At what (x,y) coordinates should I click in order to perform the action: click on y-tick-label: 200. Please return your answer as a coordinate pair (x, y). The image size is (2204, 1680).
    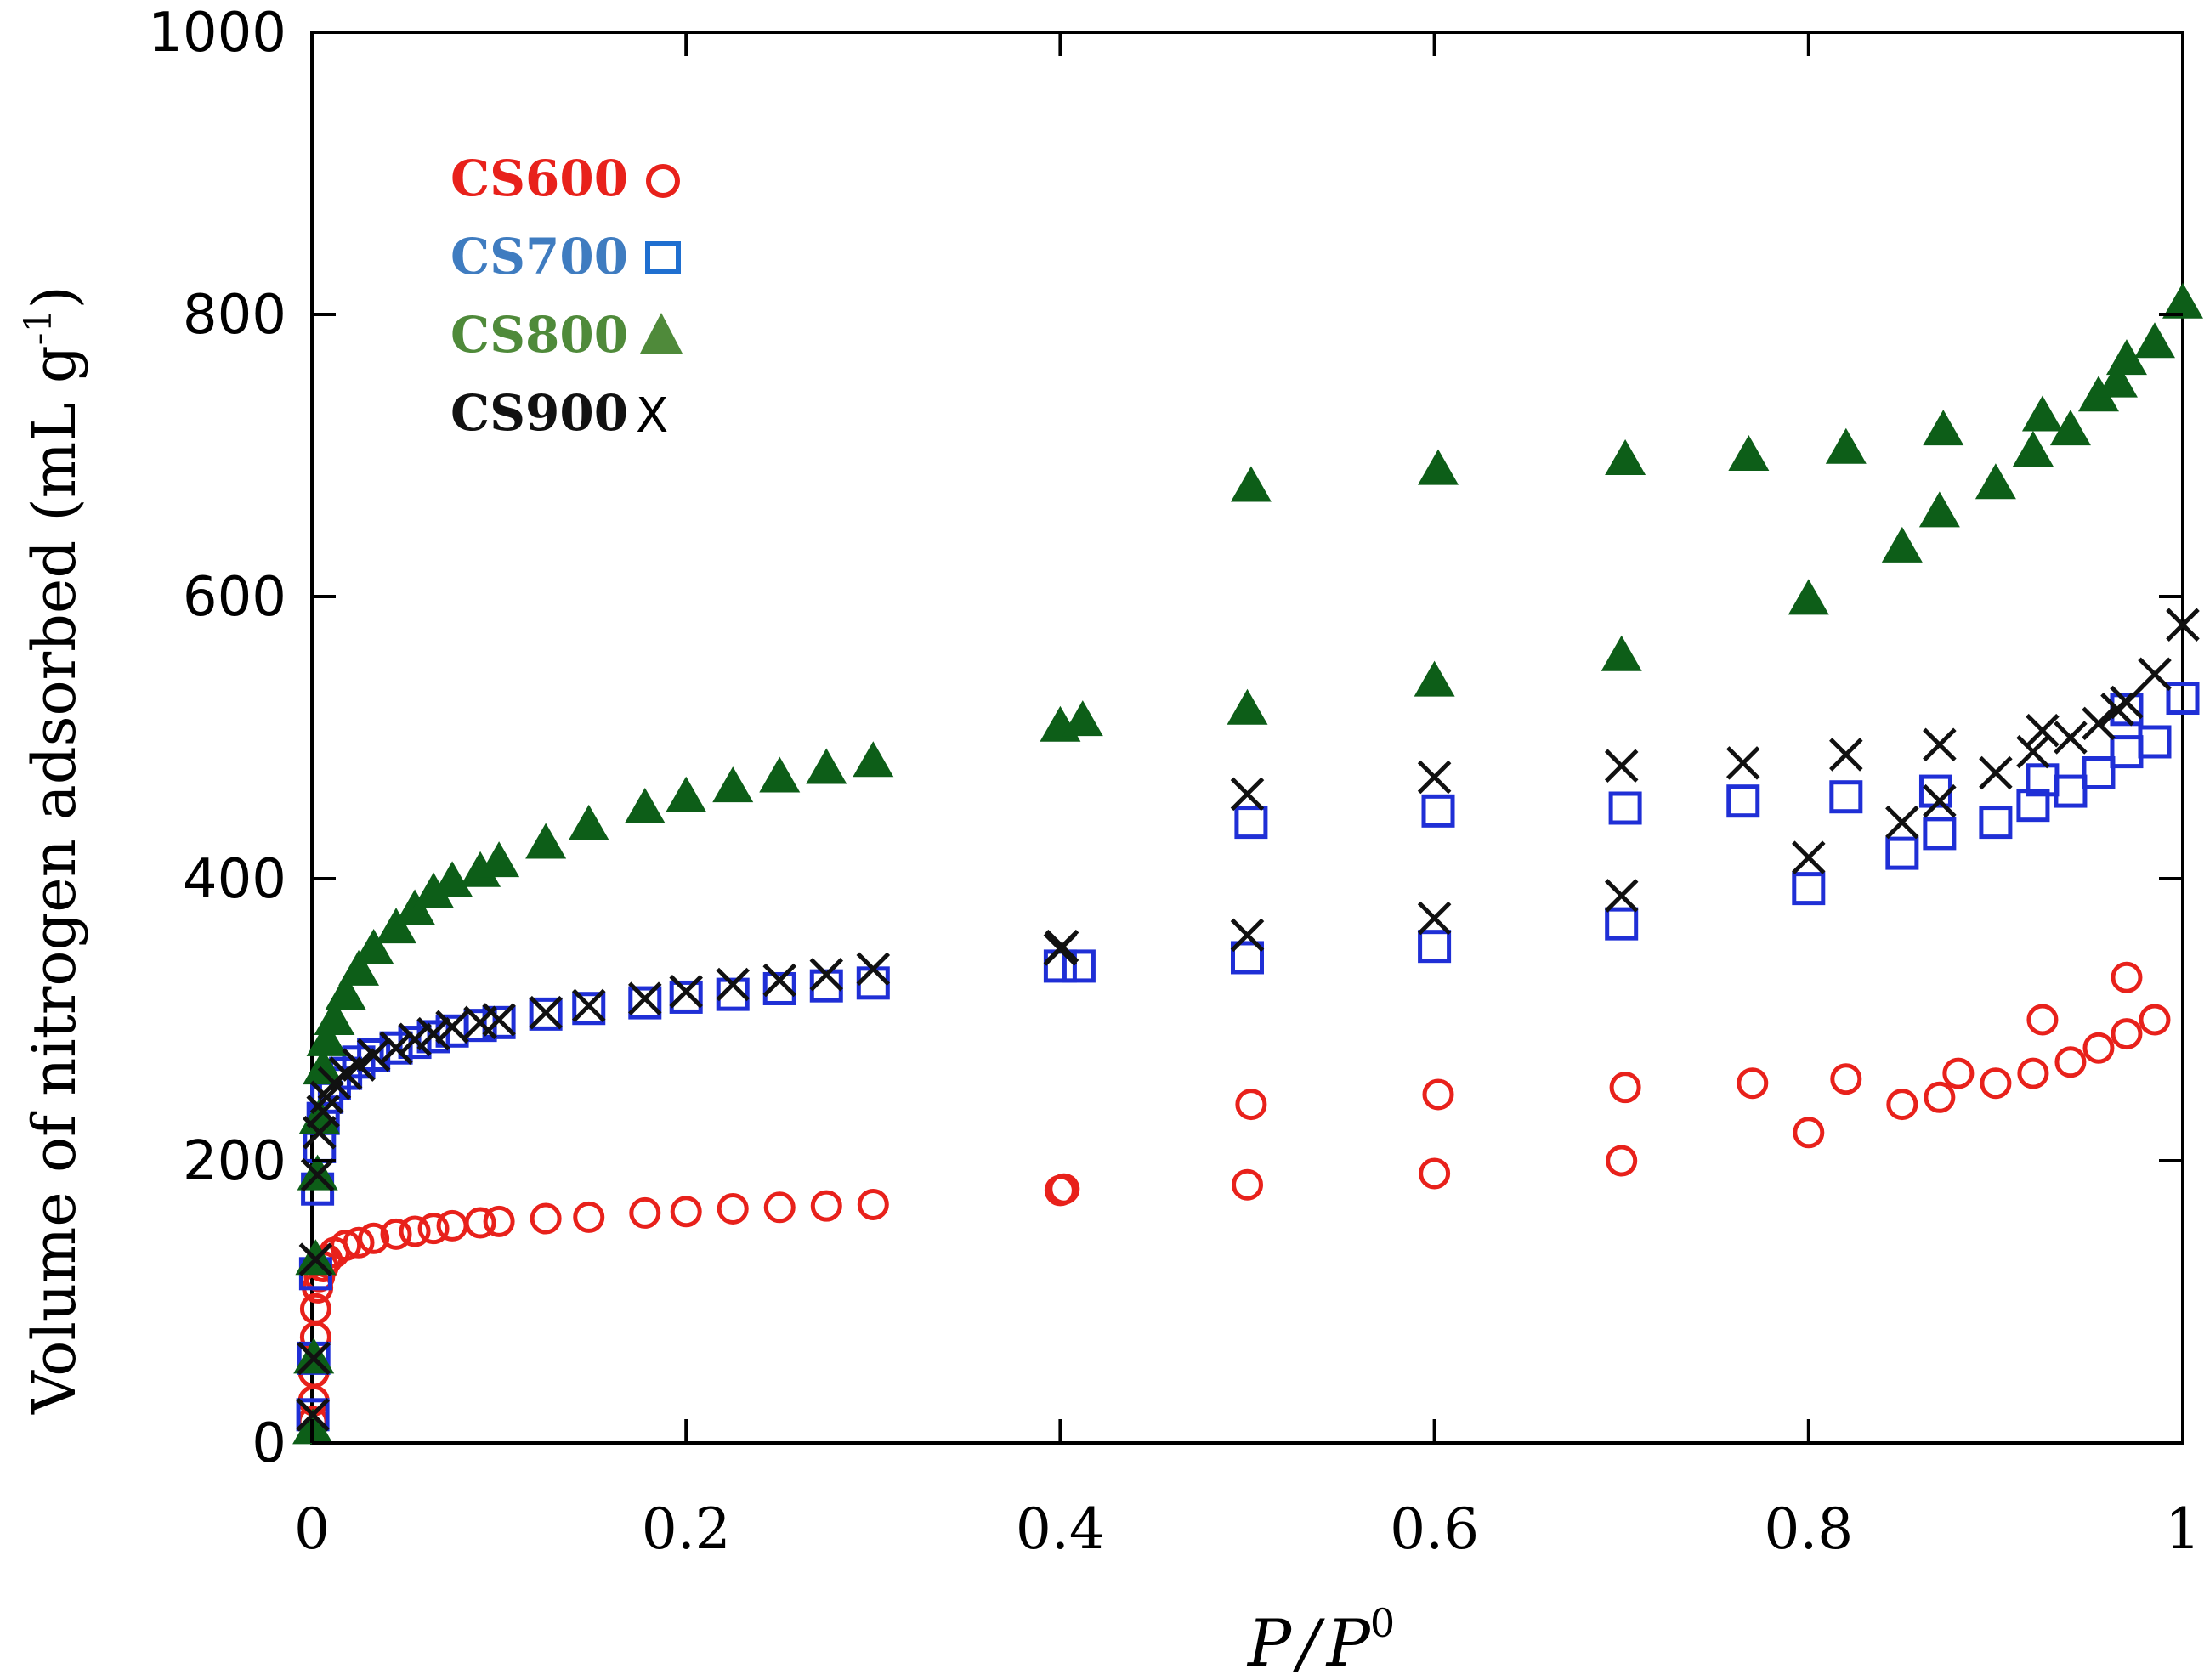
    Looking at the image, I should click on (234, 1161).